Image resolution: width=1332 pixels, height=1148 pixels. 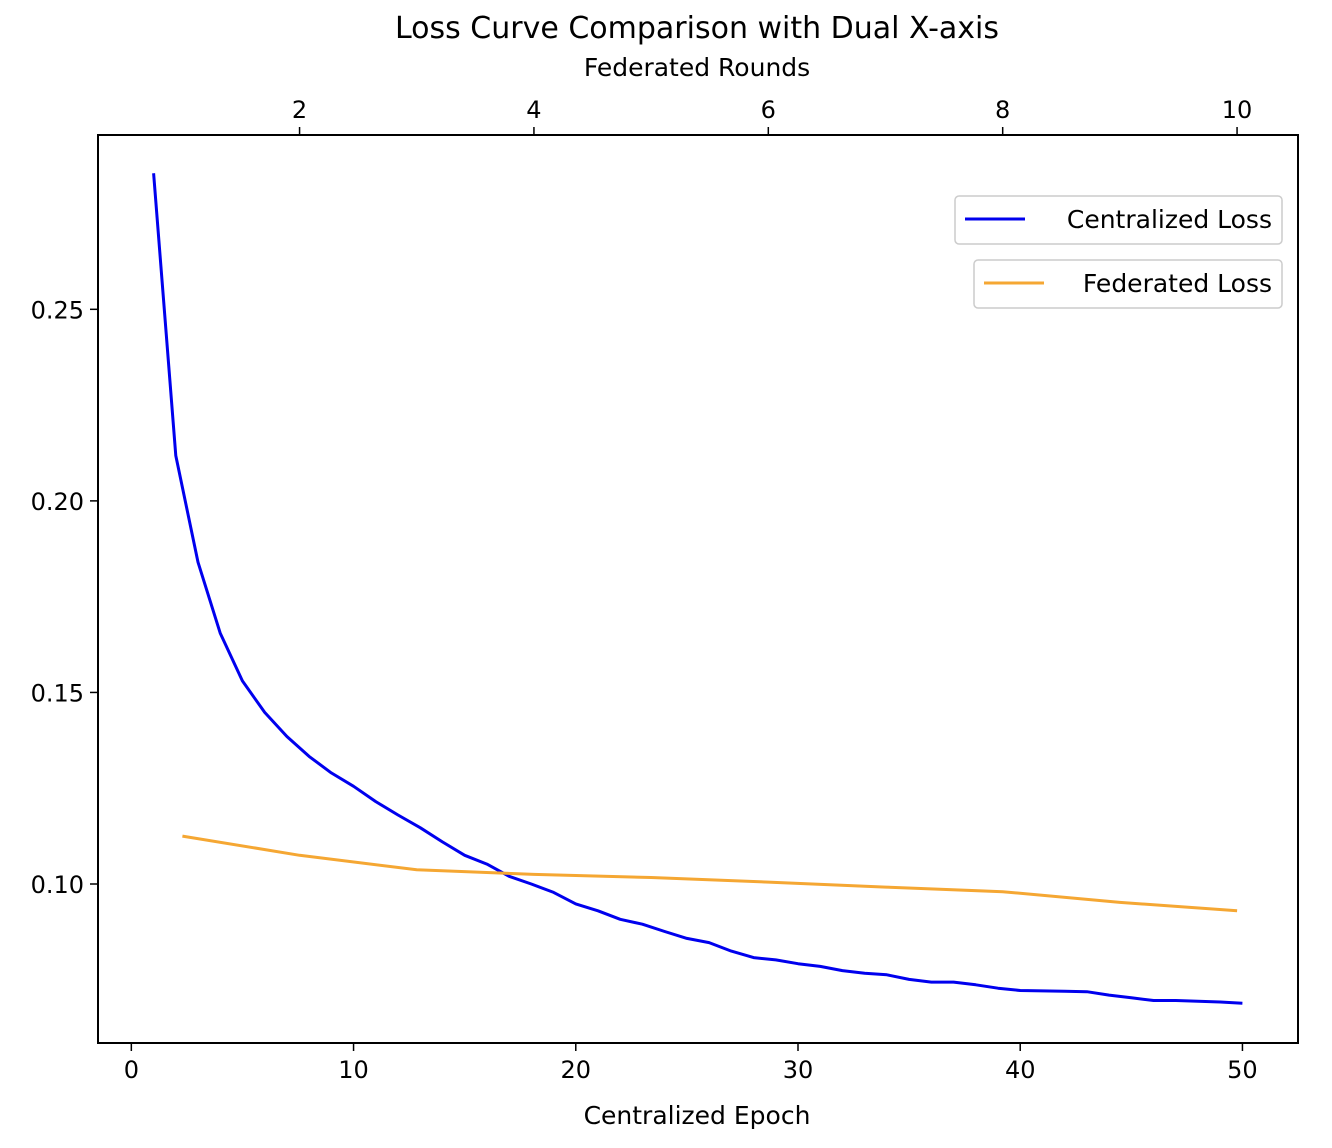 What do you see at coordinates (798, 1070) in the screenshot?
I see `x-tick-label: 30` at bounding box center [798, 1070].